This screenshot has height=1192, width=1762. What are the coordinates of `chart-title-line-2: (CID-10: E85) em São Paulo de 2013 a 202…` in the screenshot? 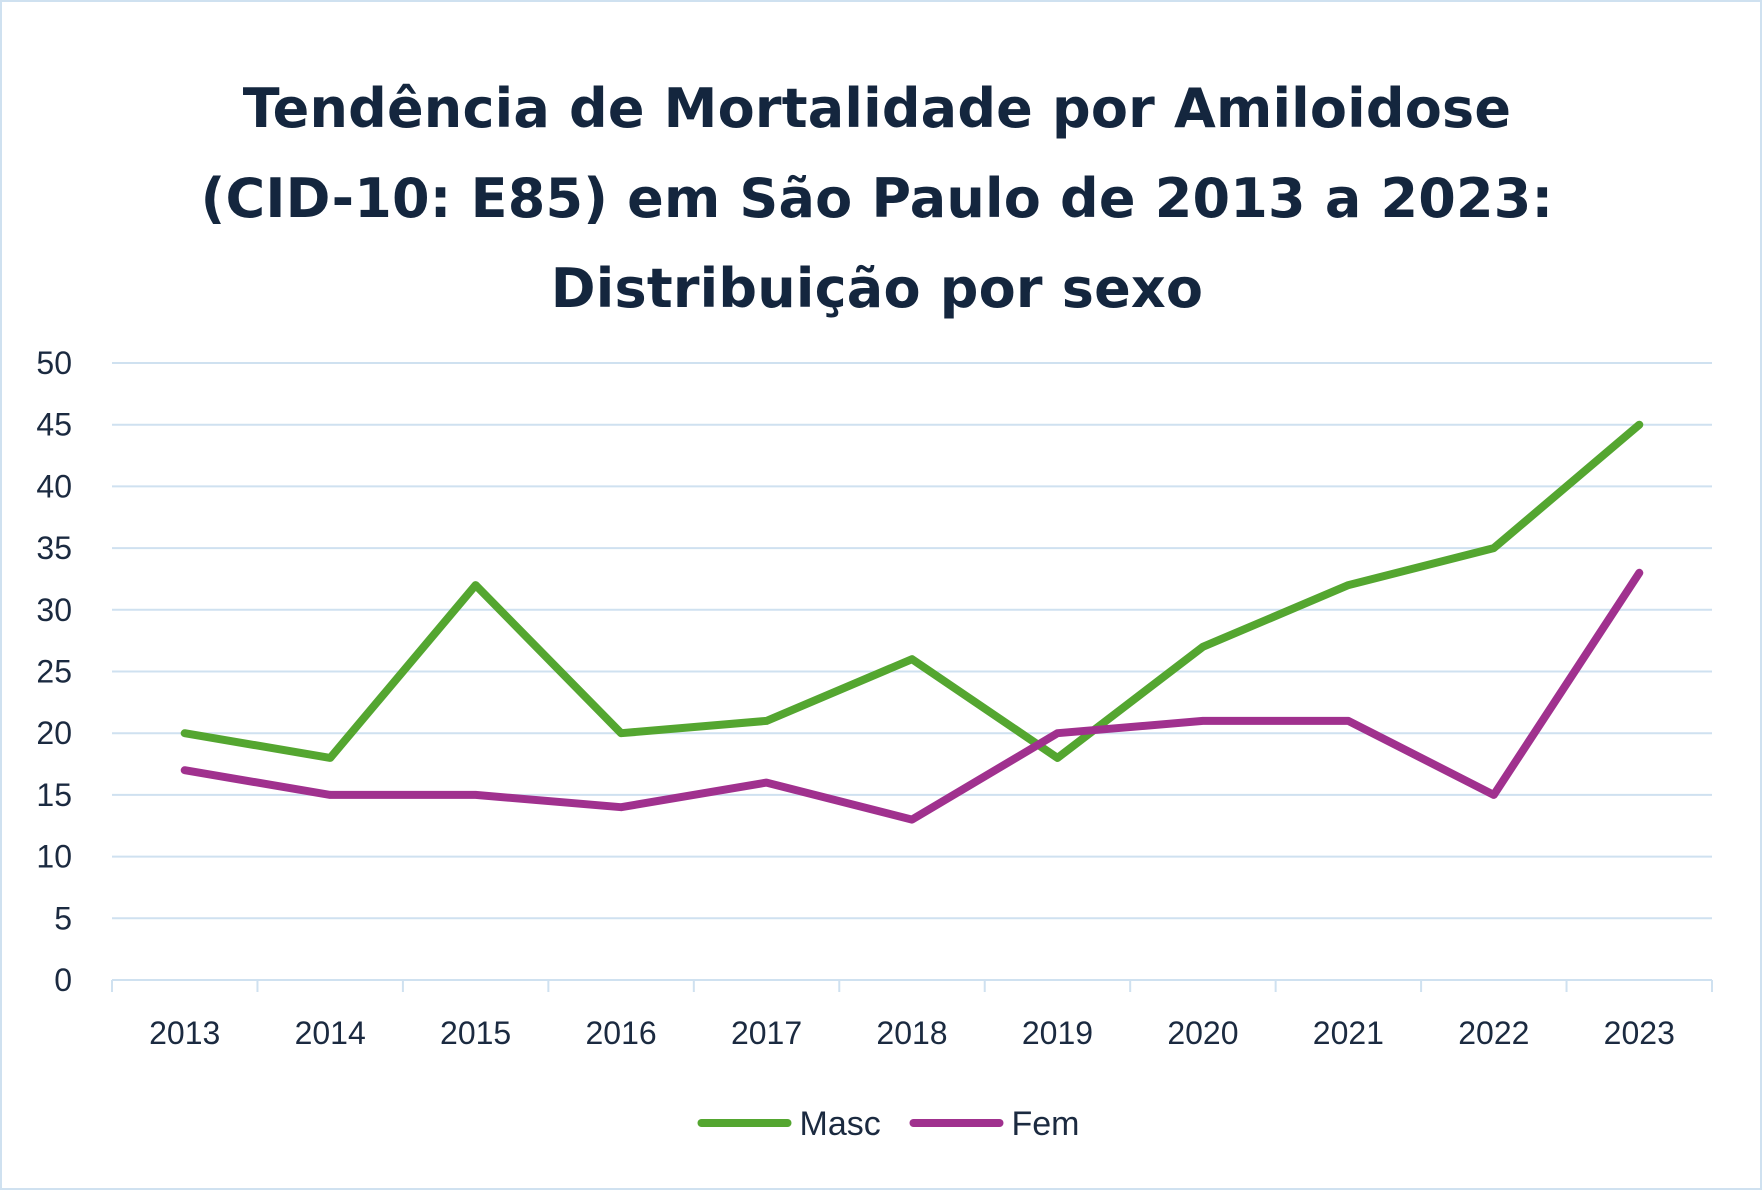 It's located at (877, 198).